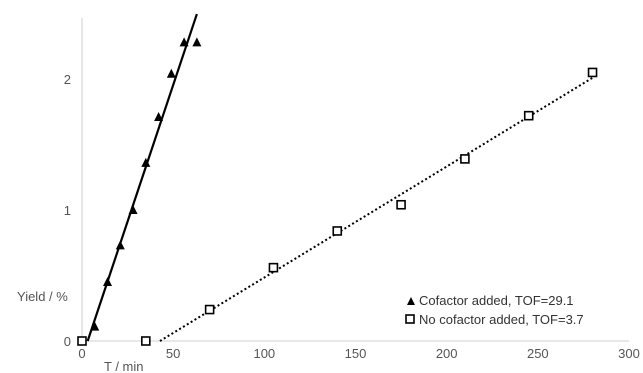  What do you see at coordinates (81, 353) in the screenshot?
I see `x-tick-label: 0` at bounding box center [81, 353].